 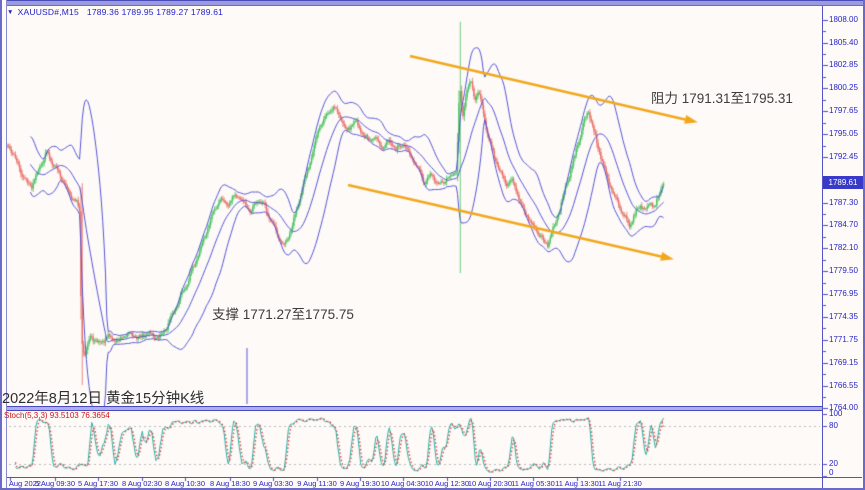 I want to click on stochastic-label: Stoch(5,3,3) 93.5103 76.3654, so click(x=57, y=415).